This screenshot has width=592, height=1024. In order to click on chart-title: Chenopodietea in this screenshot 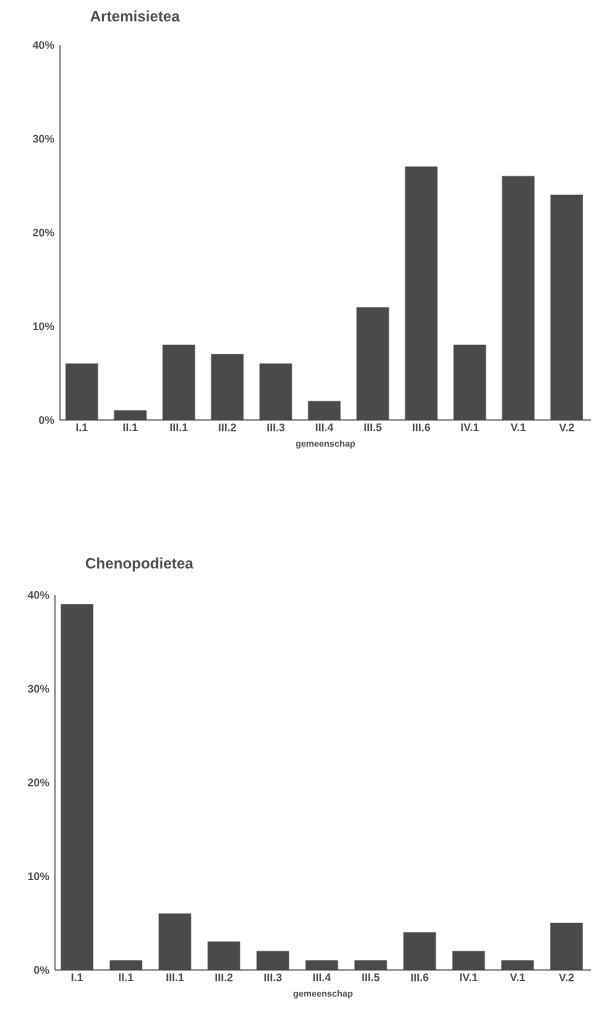, I will do `click(139, 564)`.